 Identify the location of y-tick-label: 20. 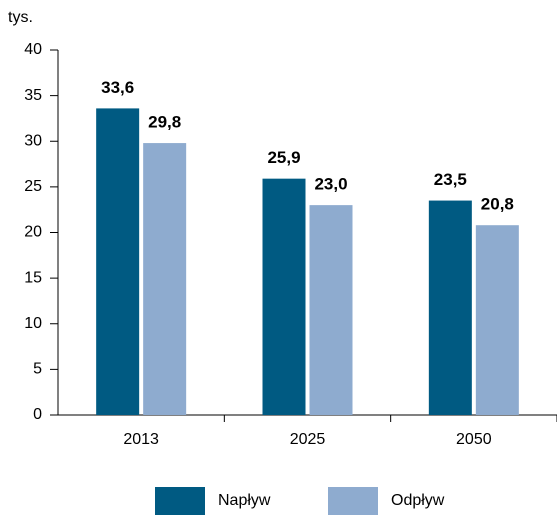
(33, 232).